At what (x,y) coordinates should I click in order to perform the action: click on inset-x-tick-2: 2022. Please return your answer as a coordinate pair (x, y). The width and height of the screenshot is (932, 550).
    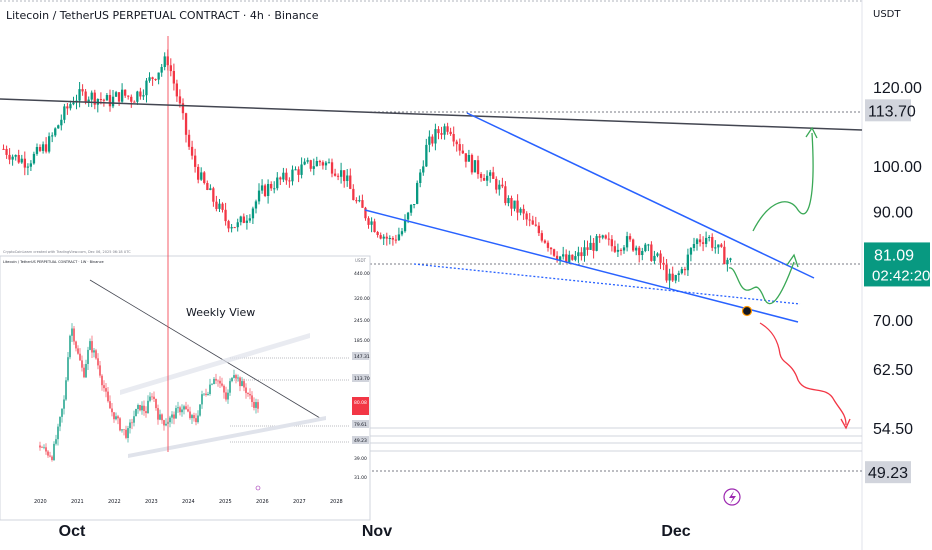
    Looking at the image, I should click on (114, 502).